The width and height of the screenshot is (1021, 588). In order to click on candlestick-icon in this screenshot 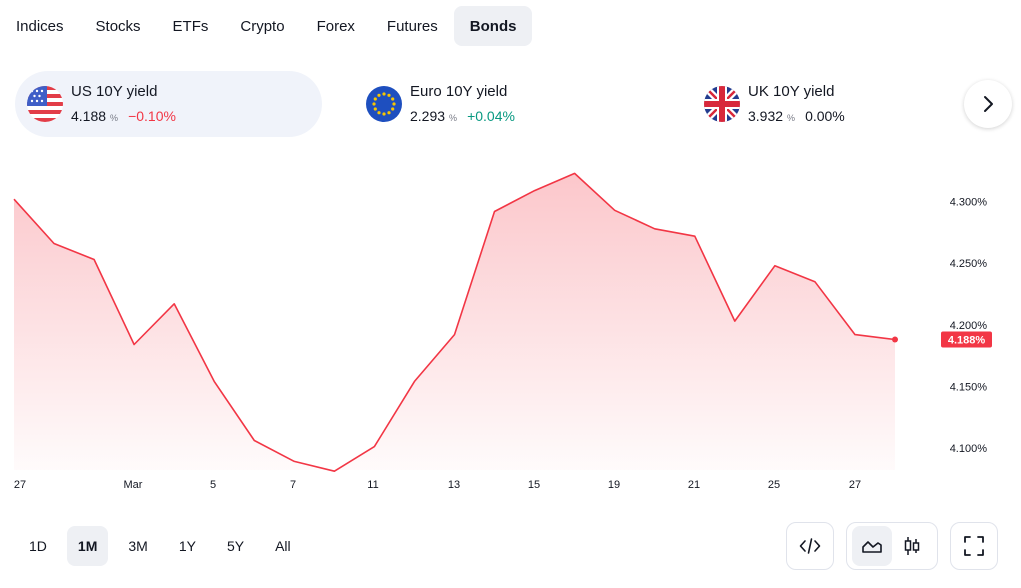, I will do `click(912, 546)`.